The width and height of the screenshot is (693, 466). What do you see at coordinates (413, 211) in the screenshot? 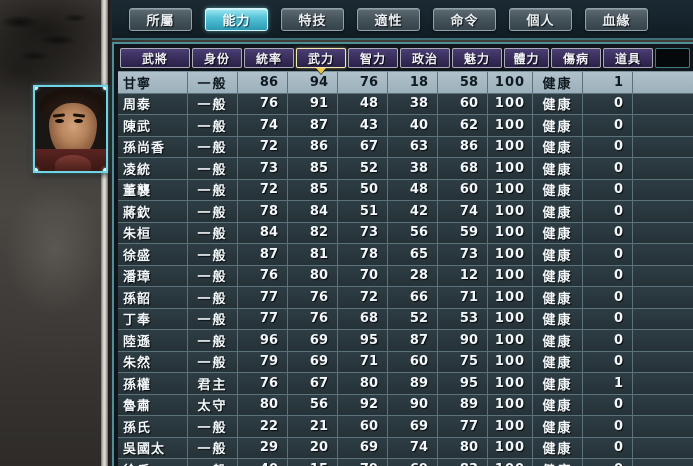
I see `cell-pol: 42` at bounding box center [413, 211].